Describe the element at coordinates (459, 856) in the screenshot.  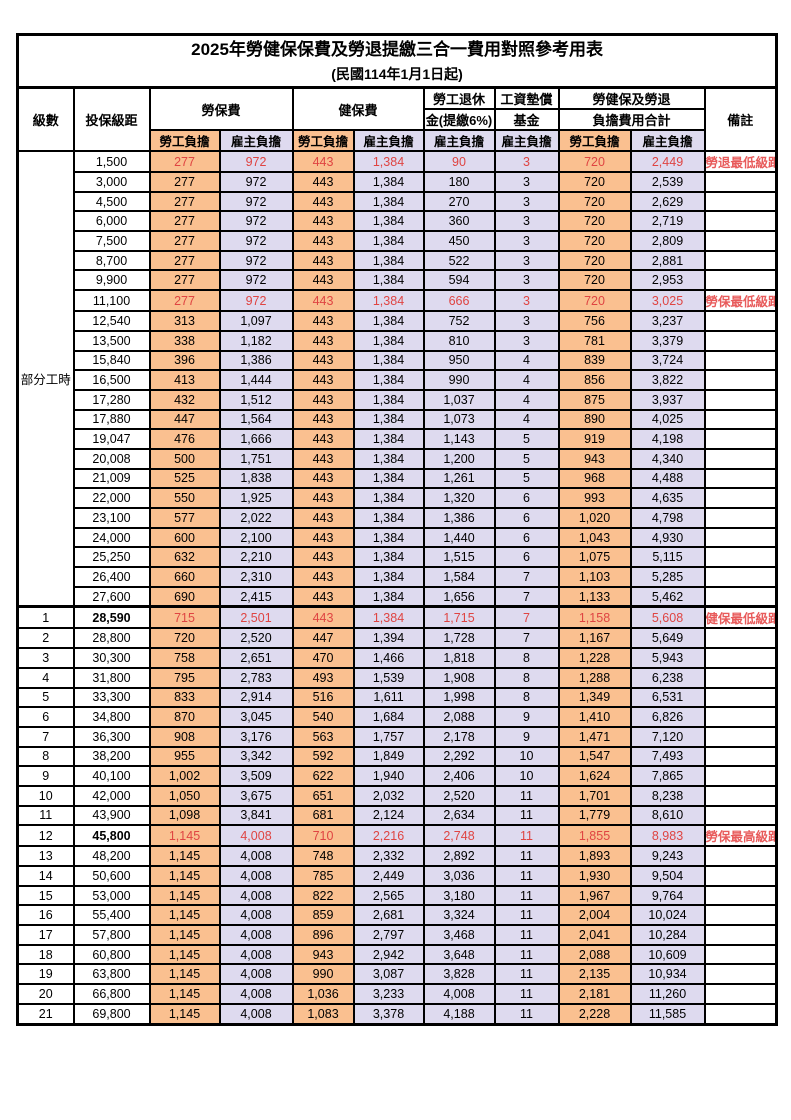
I see `pension-employer-cell: 2,892` at that location.